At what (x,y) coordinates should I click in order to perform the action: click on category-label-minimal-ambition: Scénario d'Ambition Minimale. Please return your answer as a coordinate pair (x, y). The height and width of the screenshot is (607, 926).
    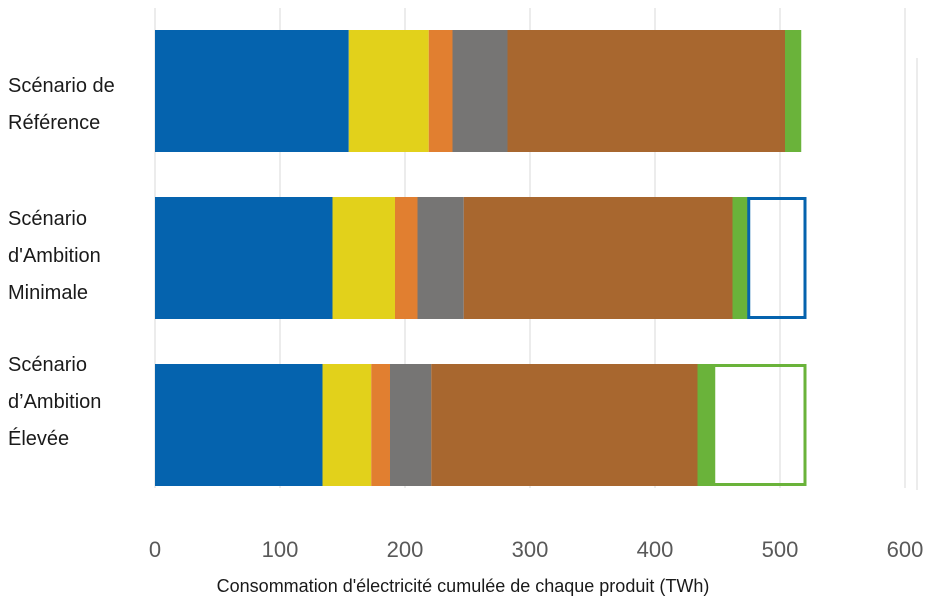
    Looking at the image, I should click on (54, 256).